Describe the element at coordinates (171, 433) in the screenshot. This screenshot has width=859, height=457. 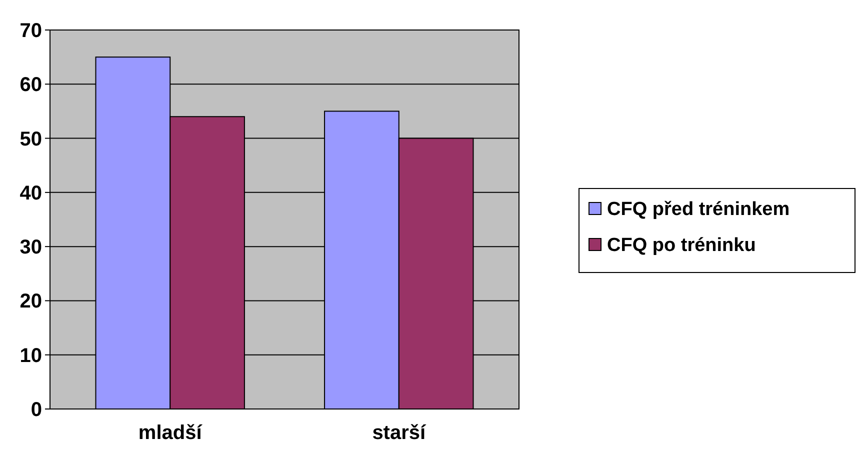
I see `x-tick-label: mladší` at that location.